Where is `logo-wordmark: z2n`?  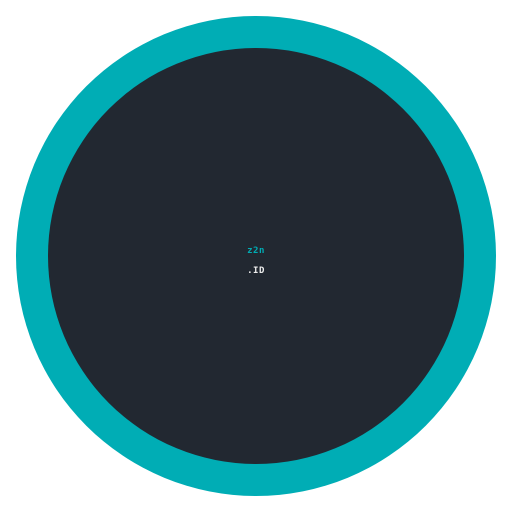 logo-wordmark: z2n is located at coordinates (256, 251).